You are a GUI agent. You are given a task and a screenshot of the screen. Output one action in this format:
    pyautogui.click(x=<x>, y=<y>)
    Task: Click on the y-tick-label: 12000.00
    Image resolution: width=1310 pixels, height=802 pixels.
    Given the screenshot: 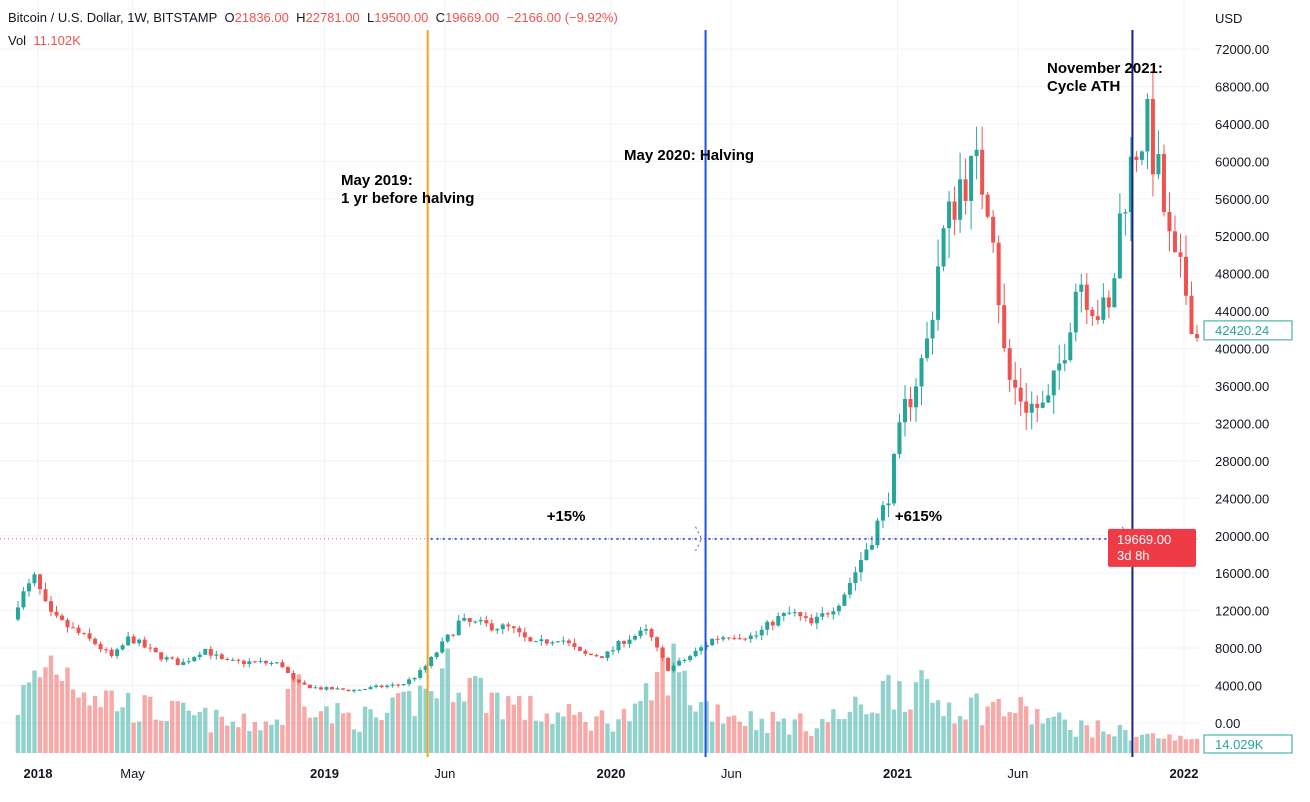 What is the action you would take?
    pyautogui.click(x=1242, y=611)
    